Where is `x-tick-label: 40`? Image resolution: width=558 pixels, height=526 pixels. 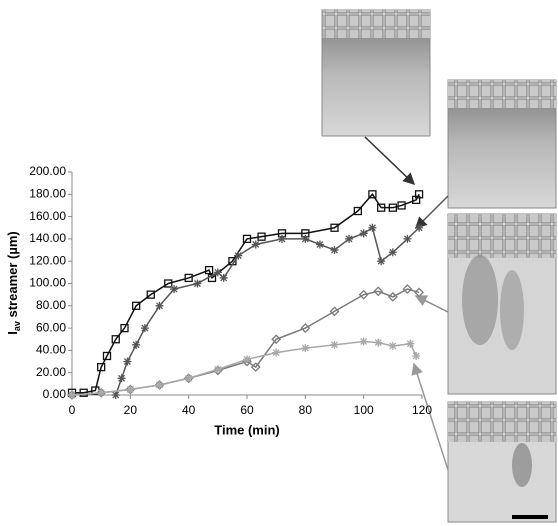
x-tick-label: 40 is located at coordinates (189, 410).